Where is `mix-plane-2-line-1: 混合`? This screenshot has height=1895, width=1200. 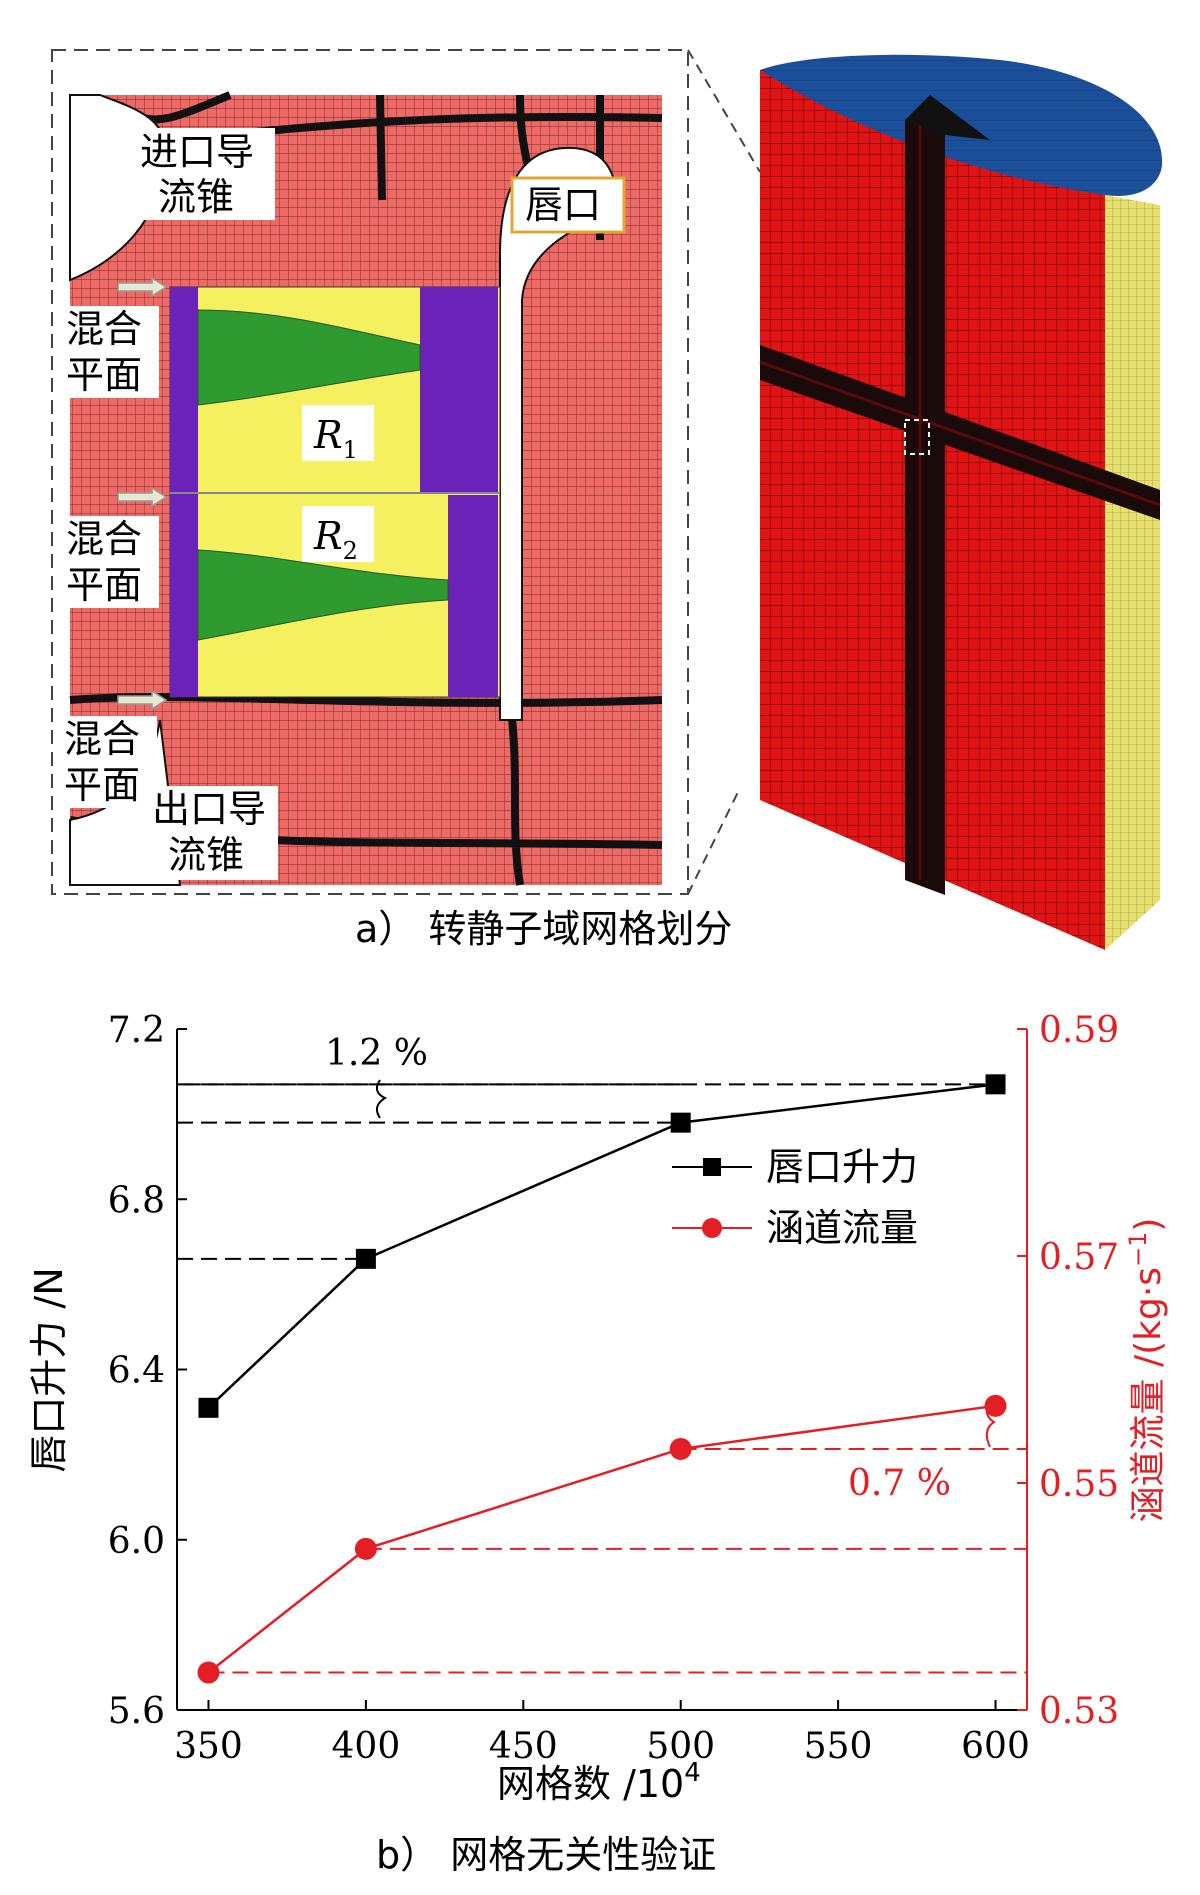 mix-plane-2-line-1: 混合 is located at coordinates (104, 539).